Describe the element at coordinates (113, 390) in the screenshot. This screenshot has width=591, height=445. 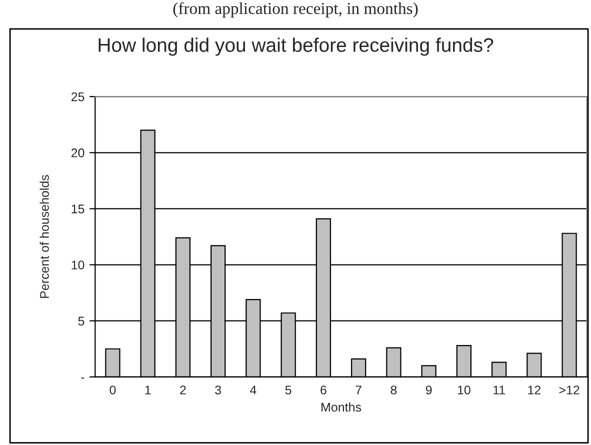
I see `x-tick-label: 0` at that location.